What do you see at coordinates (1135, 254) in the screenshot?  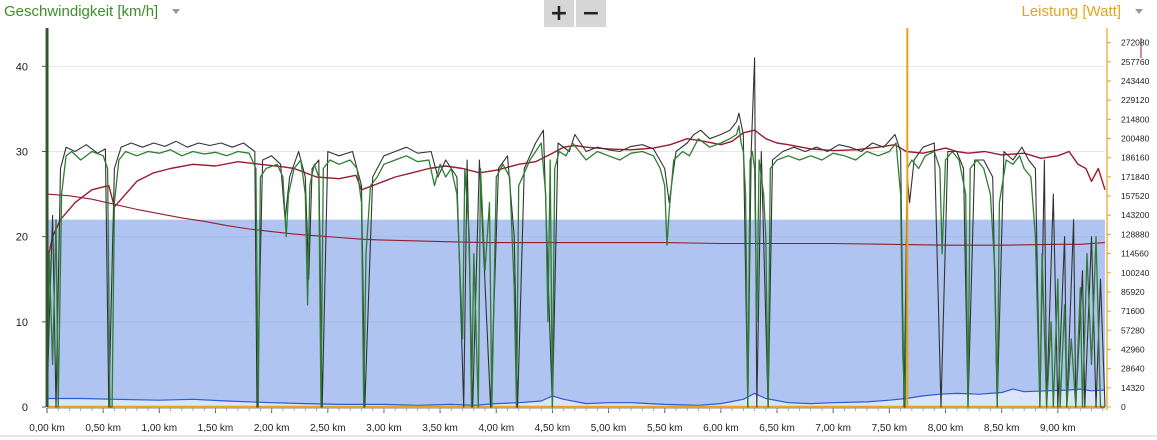 I see `right-tick-label: 114560` at bounding box center [1135, 254].